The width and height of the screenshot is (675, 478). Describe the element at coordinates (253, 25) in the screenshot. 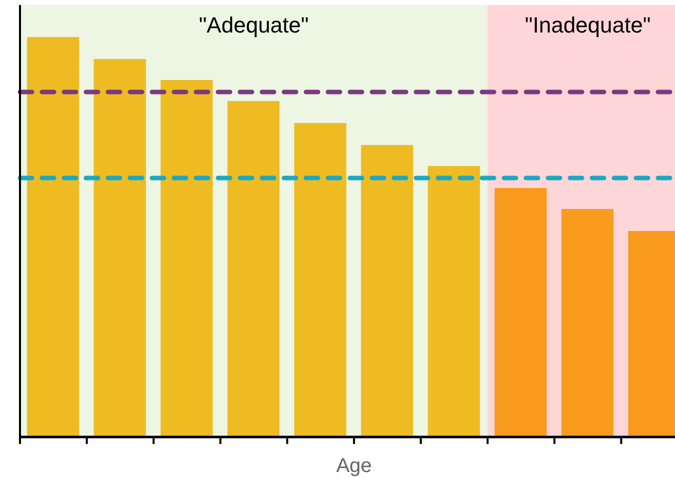

I see `annotation: "Adequate"` at that location.